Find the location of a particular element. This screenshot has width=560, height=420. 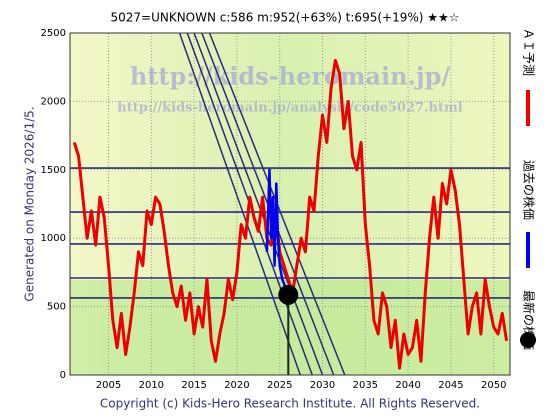

y-tick-label: 2500 is located at coordinates (53, 33).